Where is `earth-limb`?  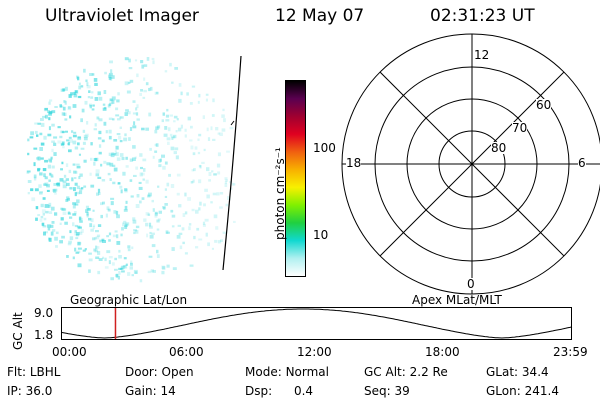 earth-limb is located at coordinates (232, 163).